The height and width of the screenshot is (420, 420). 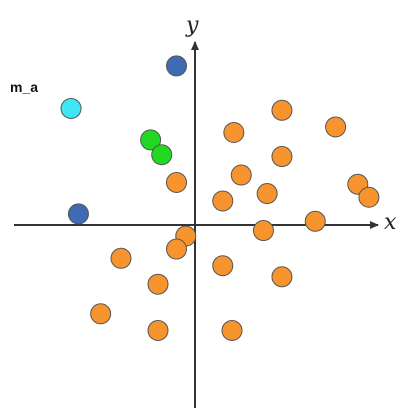 What do you see at coordinates (192, 25) in the screenshot?
I see `y-axis-label: y` at bounding box center [192, 25].